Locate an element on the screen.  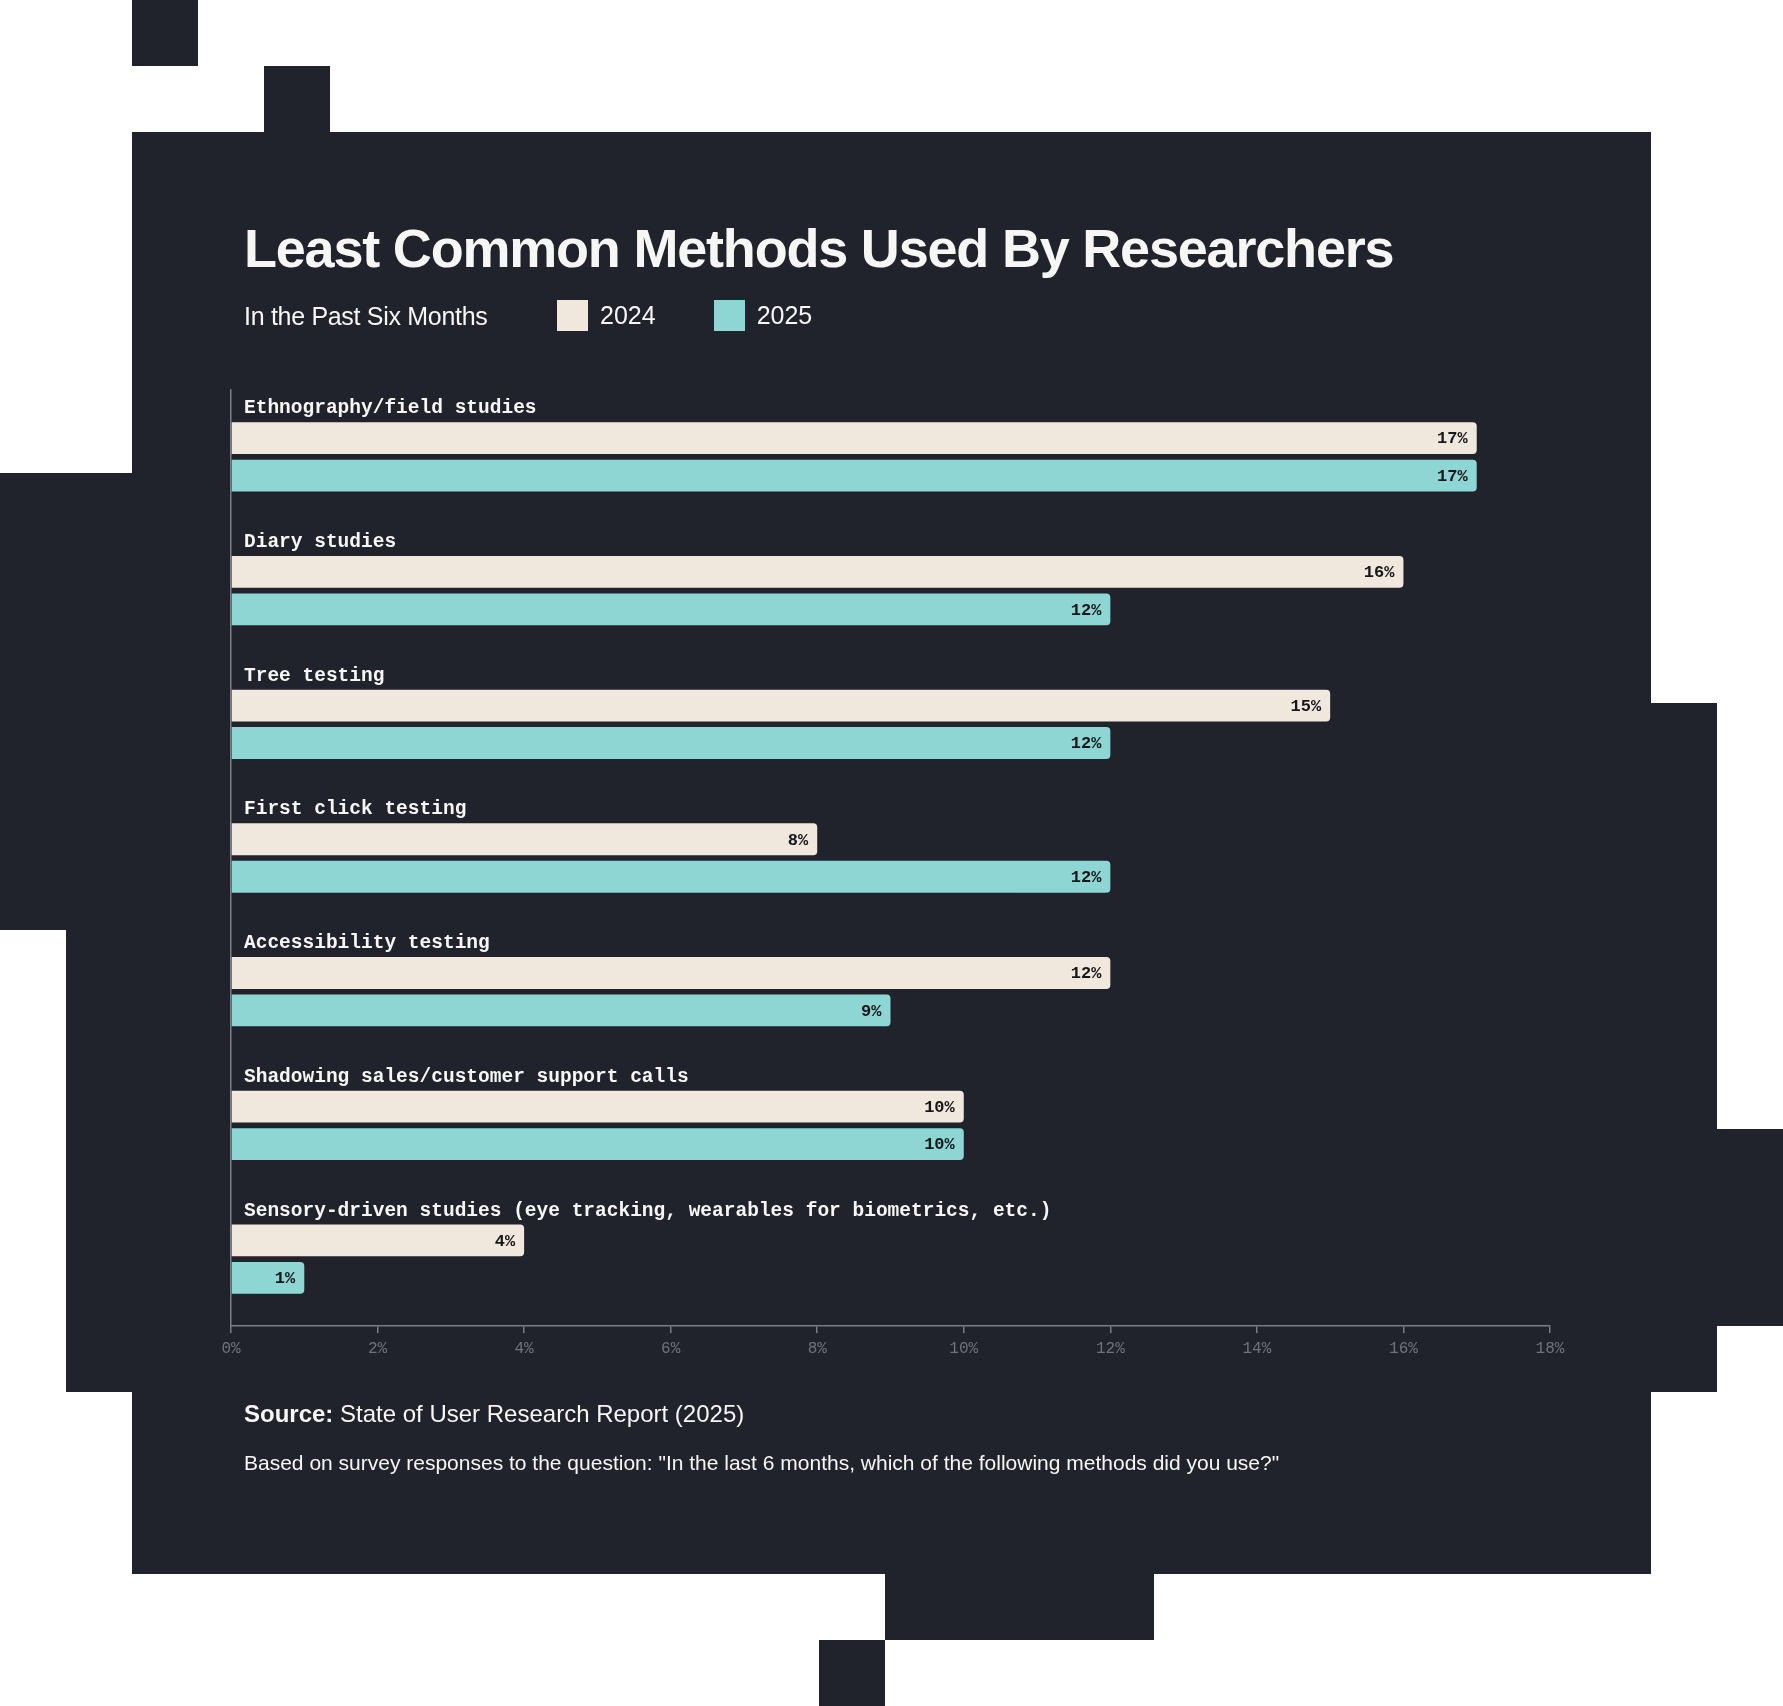
y-tick-label: Shadowing sales/customer support calls is located at coordinates (466, 1076).